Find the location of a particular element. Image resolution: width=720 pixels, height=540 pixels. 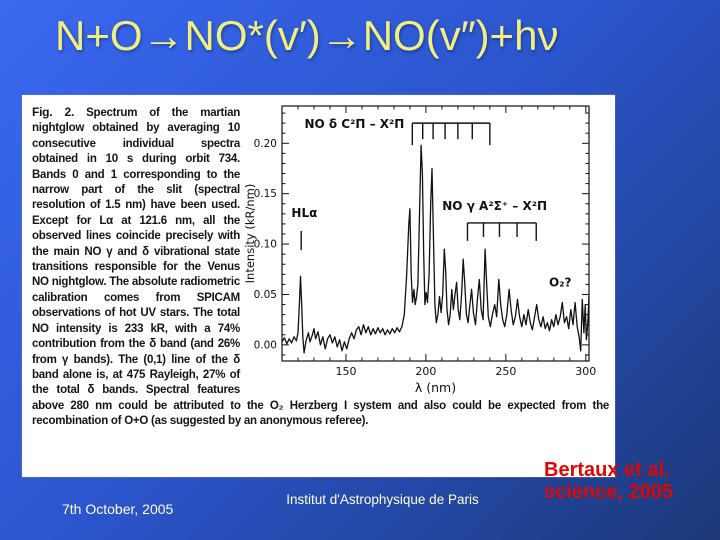

y-tick-label: 0.20 is located at coordinates (265, 144).